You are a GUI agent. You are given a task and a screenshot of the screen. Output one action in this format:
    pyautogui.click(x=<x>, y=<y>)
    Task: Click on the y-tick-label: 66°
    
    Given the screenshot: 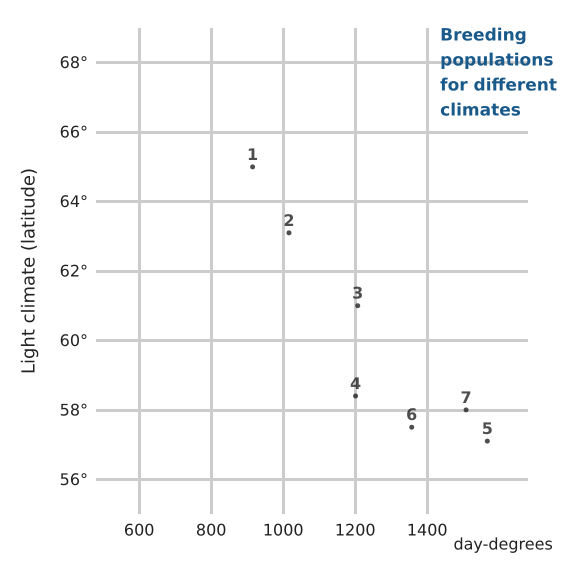 What is the action you would take?
    pyautogui.click(x=74, y=132)
    